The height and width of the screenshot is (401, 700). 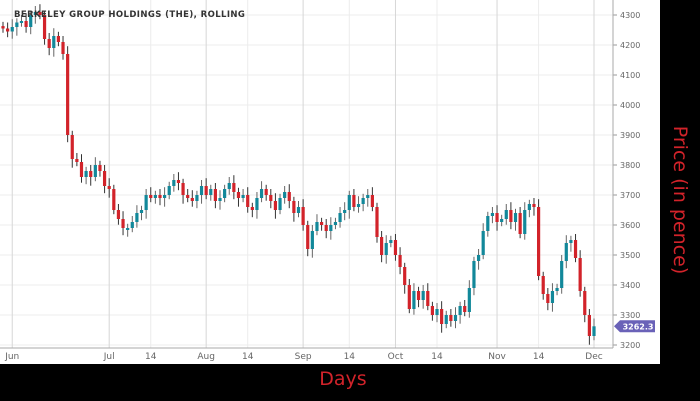 I want to click on x-tick-label: Oct, so click(x=396, y=357).